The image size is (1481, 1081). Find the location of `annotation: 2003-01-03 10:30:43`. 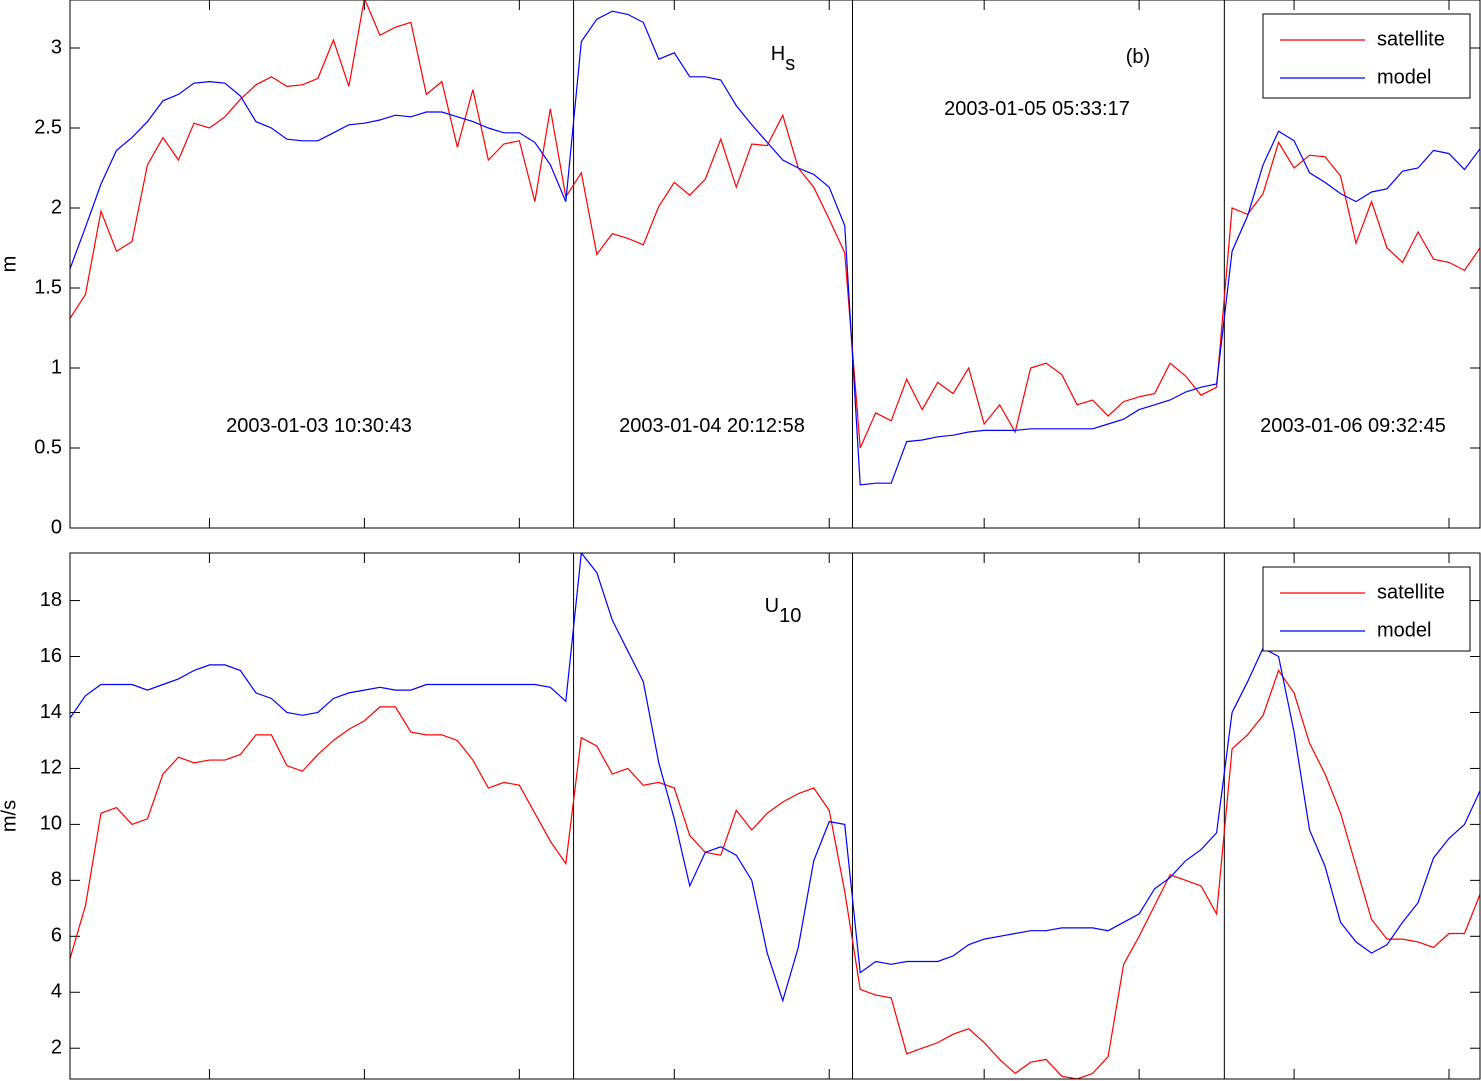

annotation: 2003-01-03 10:30:43 is located at coordinates (319, 426).